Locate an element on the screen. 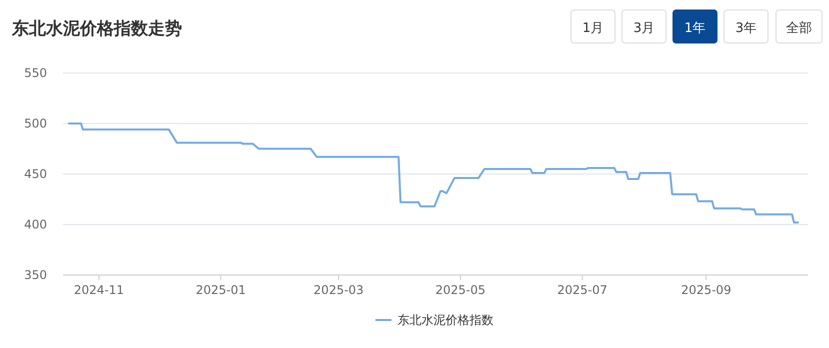 The width and height of the screenshot is (829, 348). y-tick-label: 400 is located at coordinates (35, 225).